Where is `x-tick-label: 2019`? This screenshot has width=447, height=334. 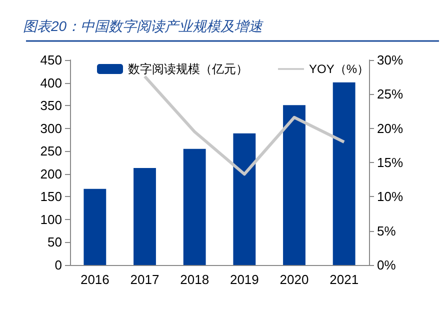
x-tick-label: 2019 is located at coordinates (244, 279).